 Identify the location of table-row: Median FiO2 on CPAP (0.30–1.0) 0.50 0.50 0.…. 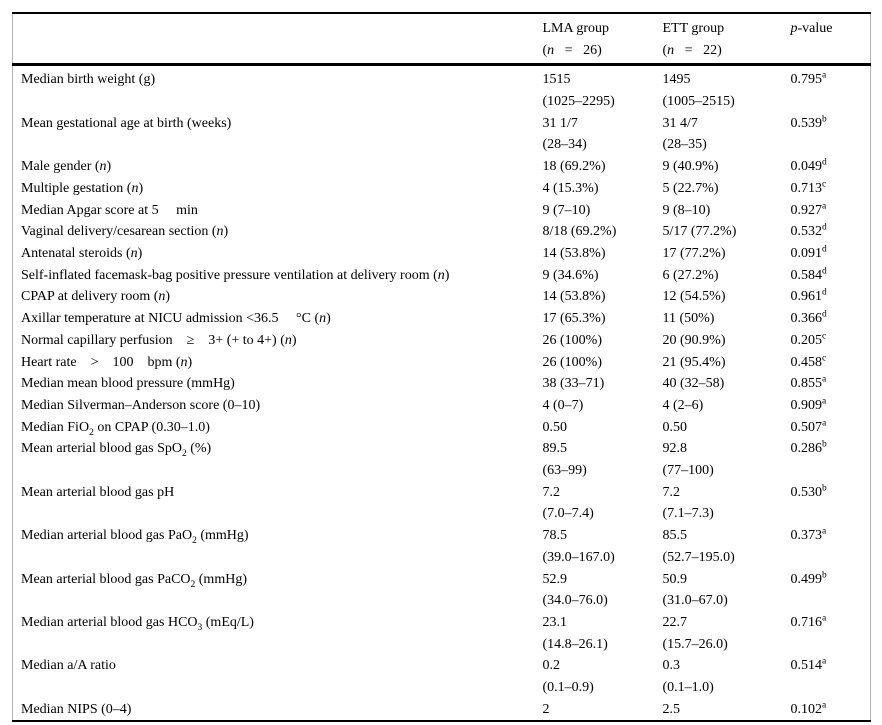
(442, 428).